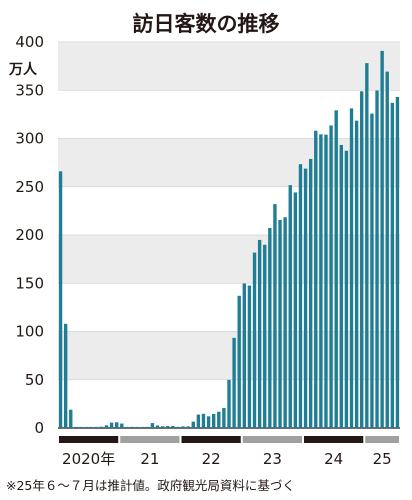  Describe the element at coordinates (382, 459) in the screenshot. I see `year-label: 25` at that location.